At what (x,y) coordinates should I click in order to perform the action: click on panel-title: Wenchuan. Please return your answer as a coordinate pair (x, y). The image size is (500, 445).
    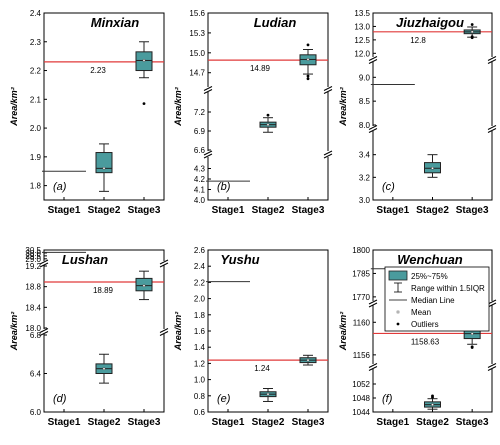
    Looking at the image, I should click on (430, 259).